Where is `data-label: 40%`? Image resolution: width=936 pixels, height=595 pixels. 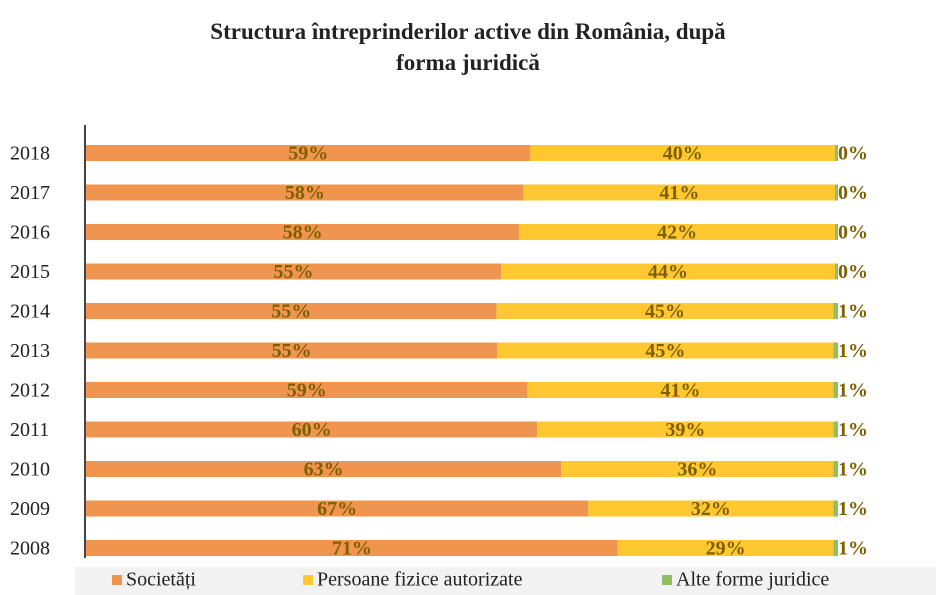
data-label: 40% is located at coordinates (683, 154).